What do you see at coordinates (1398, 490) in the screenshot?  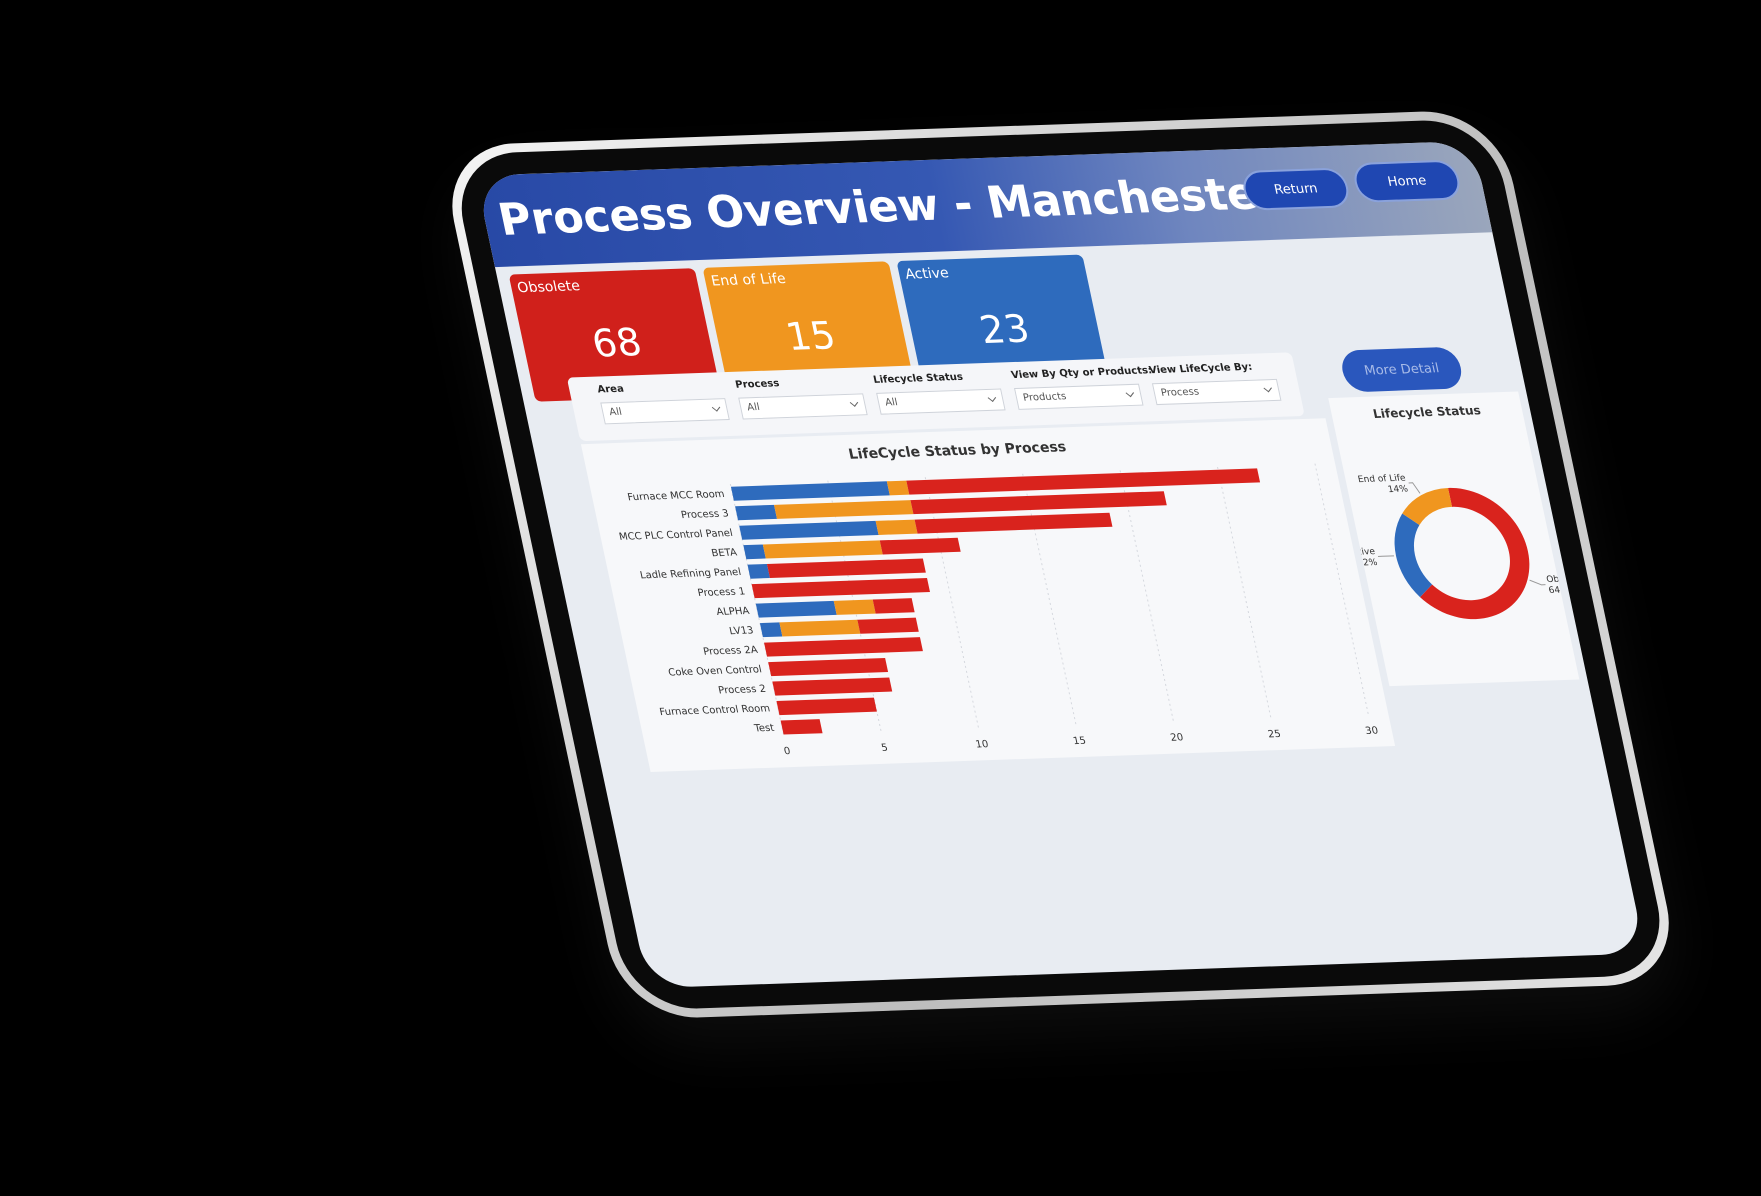 I see `slice-value-label: 14%` at bounding box center [1398, 490].